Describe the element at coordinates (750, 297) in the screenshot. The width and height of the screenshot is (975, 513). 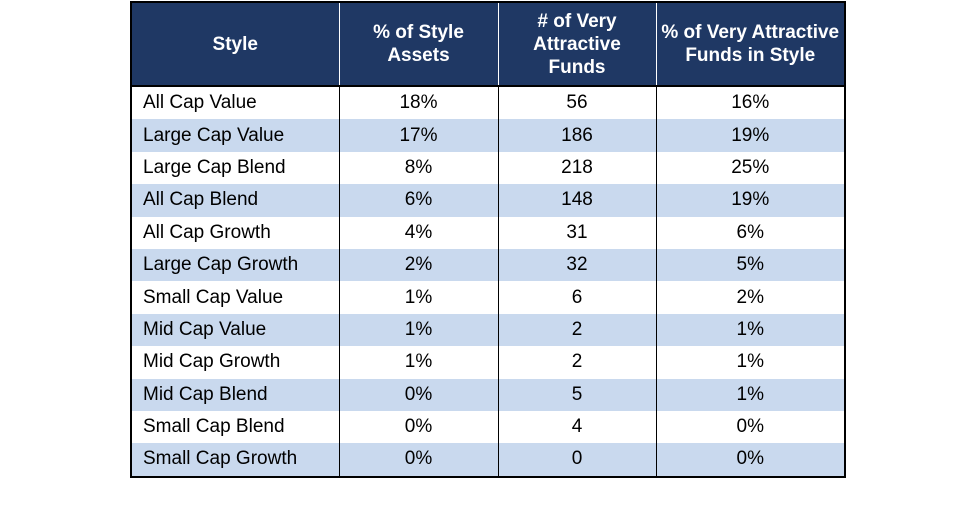
I see `cell-pct-in-style: 2%` at that location.